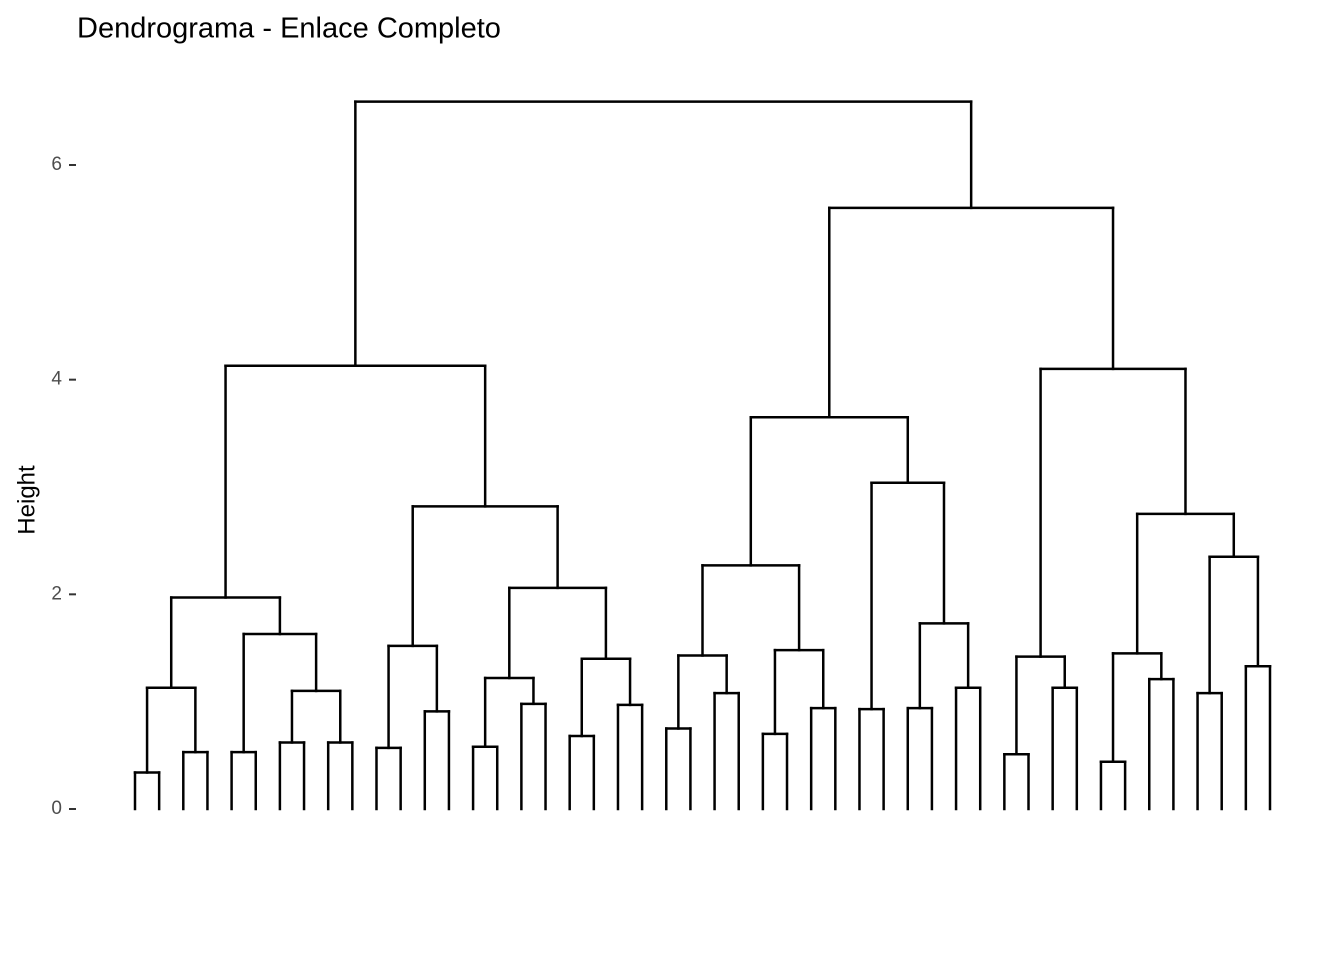  What do you see at coordinates (26, 500) in the screenshot?
I see `y-axis-label: Height` at bounding box center [26, 500].